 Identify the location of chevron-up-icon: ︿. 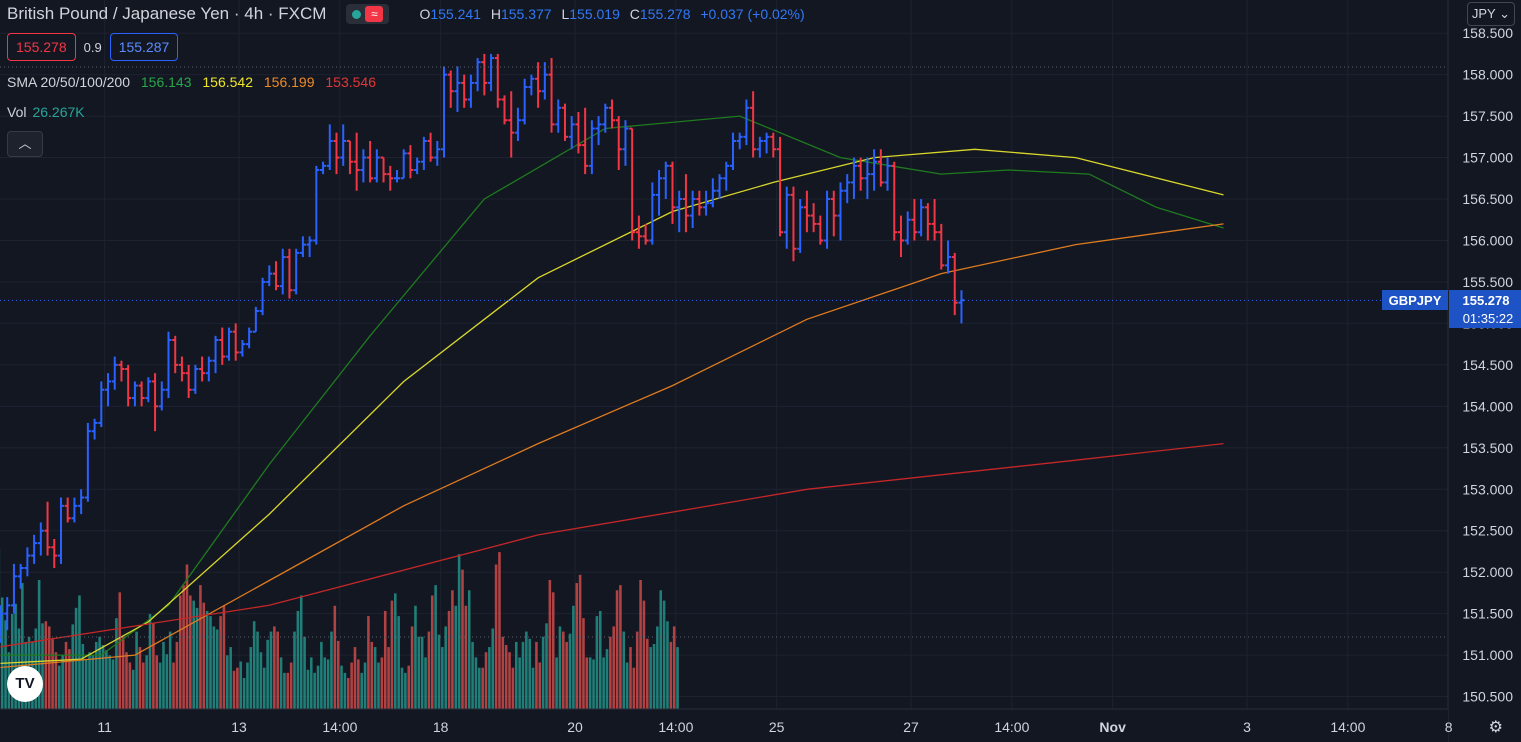
(25, 143).